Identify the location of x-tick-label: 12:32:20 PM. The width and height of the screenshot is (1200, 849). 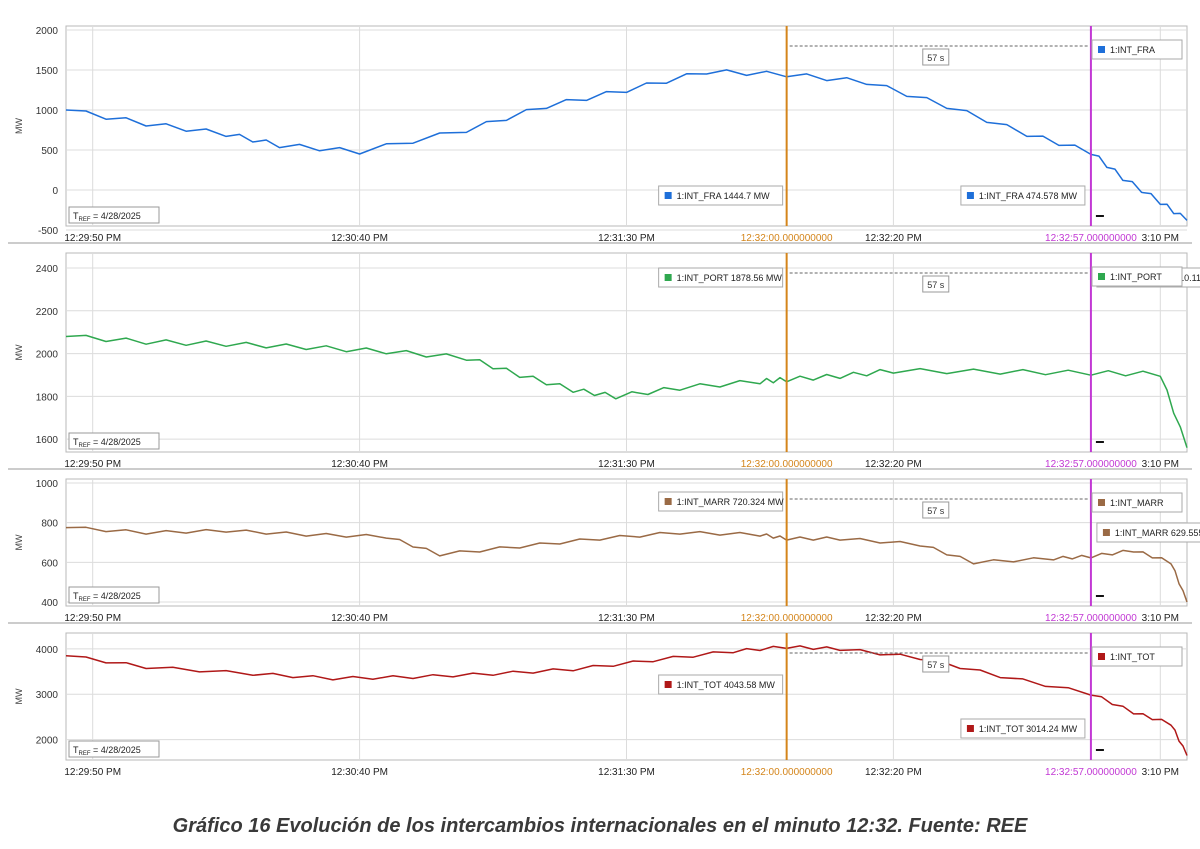
(893, 618).